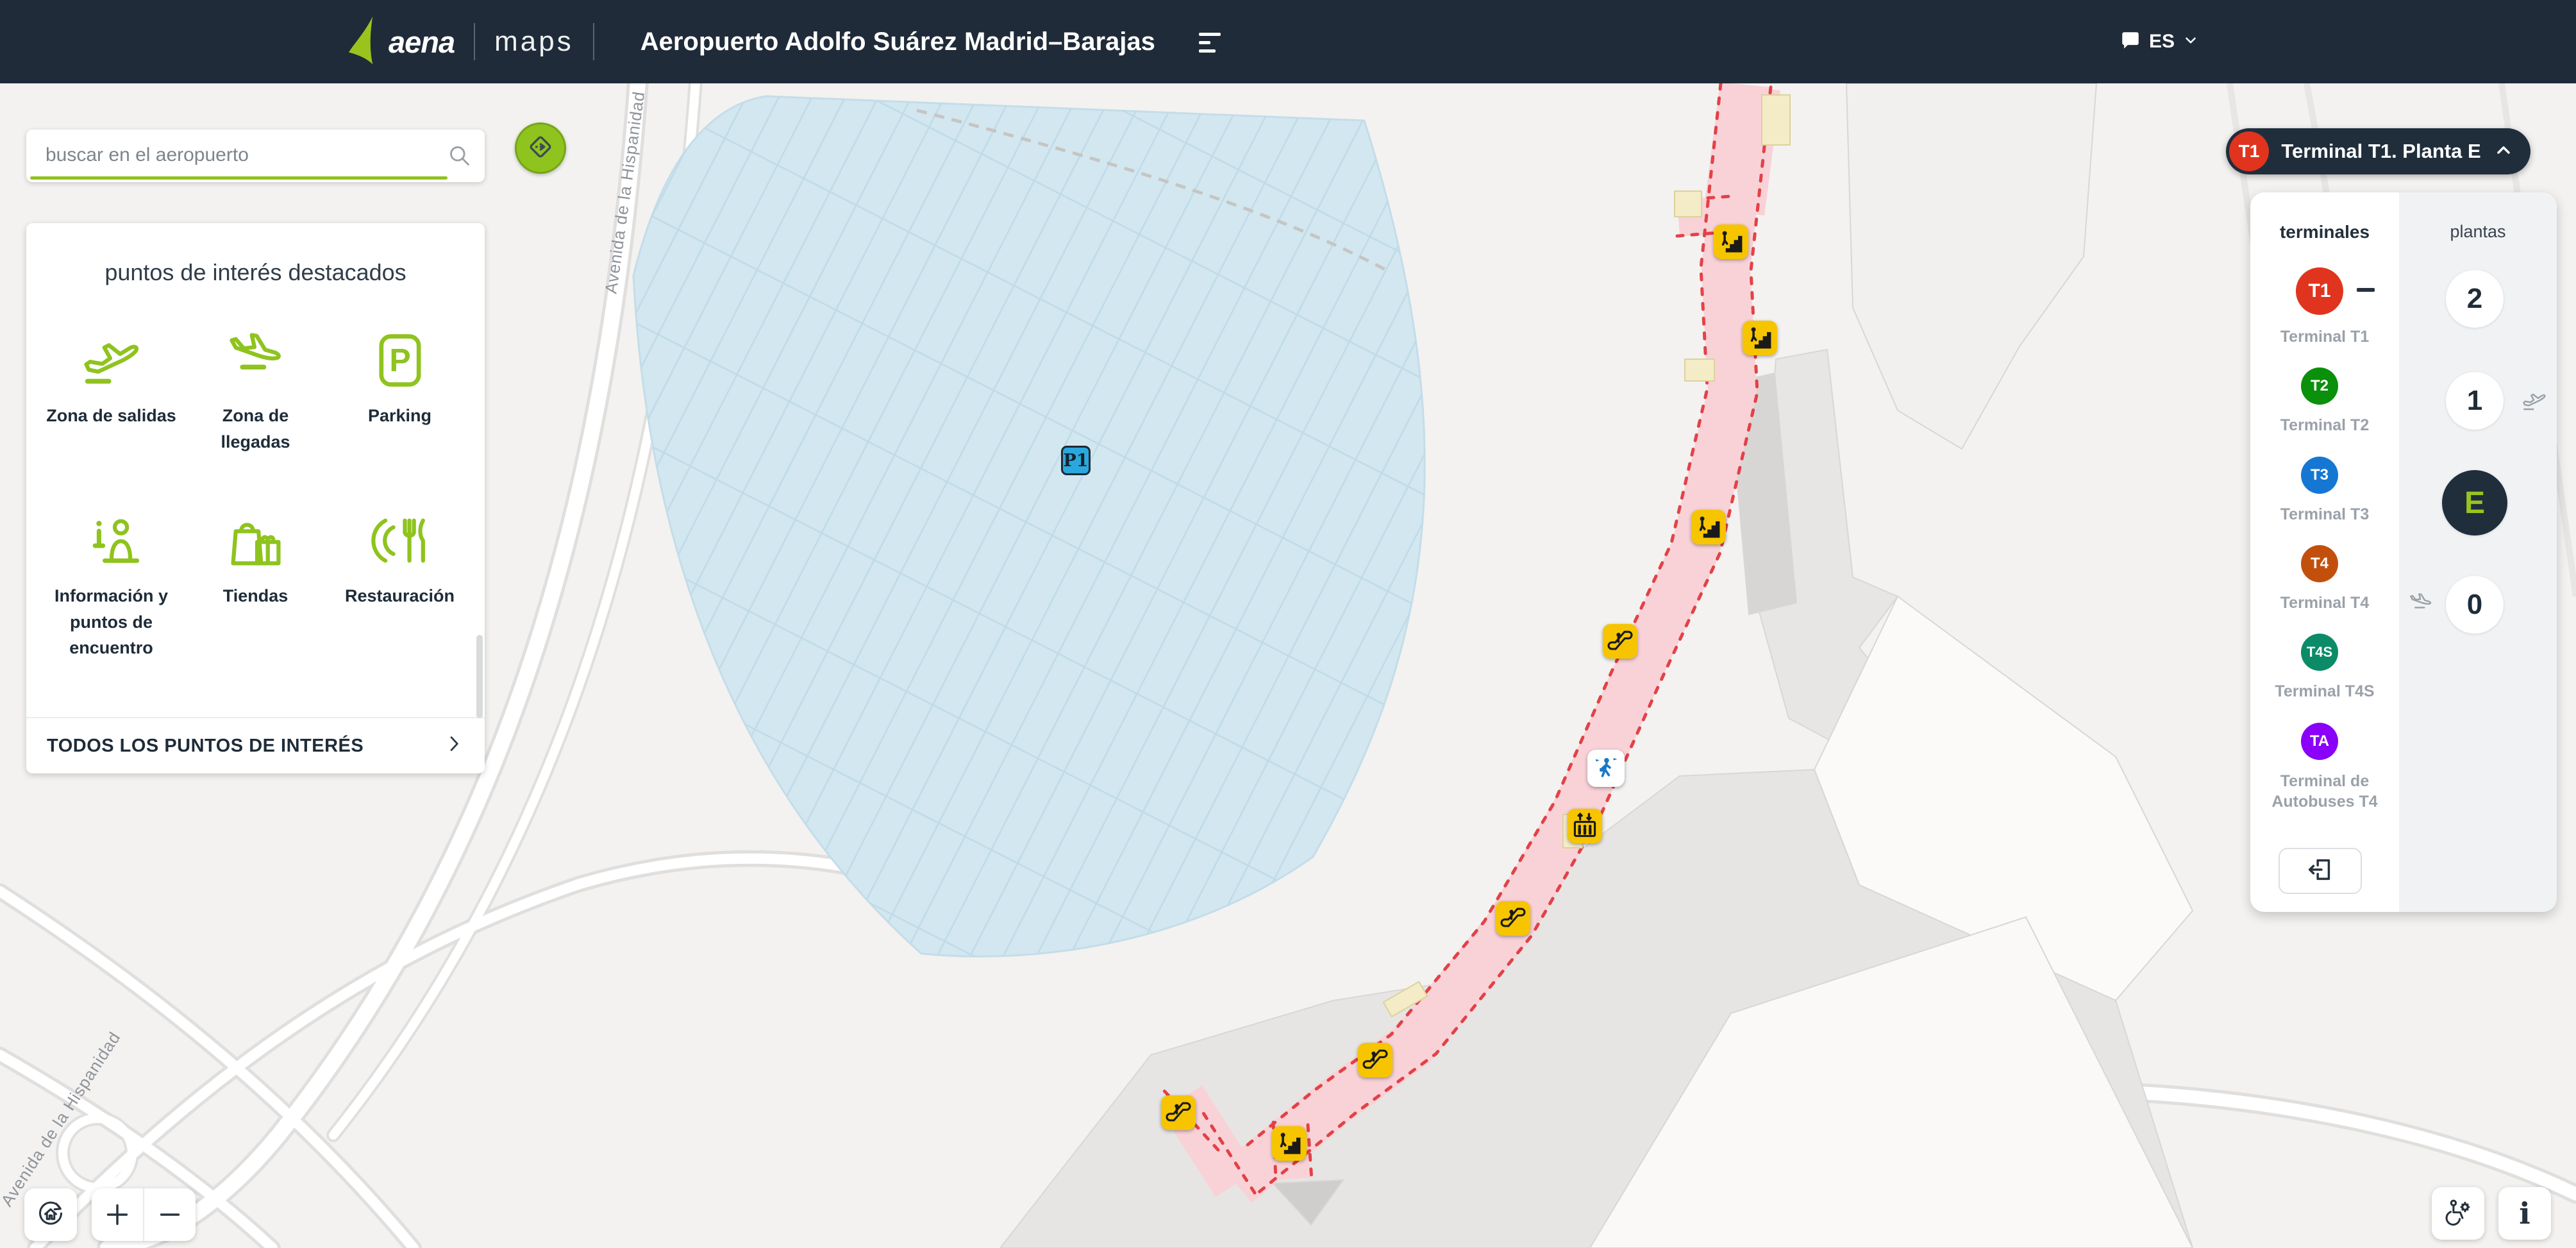  I want to click on aena-logo-icon, so click(364, 42).